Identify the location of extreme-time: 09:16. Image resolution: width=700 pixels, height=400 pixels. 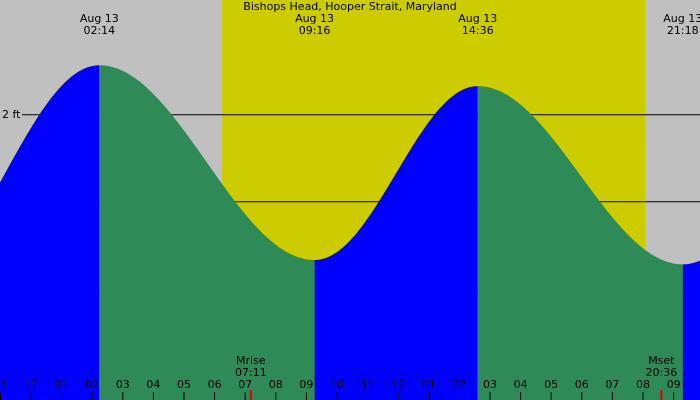
(315, 30).